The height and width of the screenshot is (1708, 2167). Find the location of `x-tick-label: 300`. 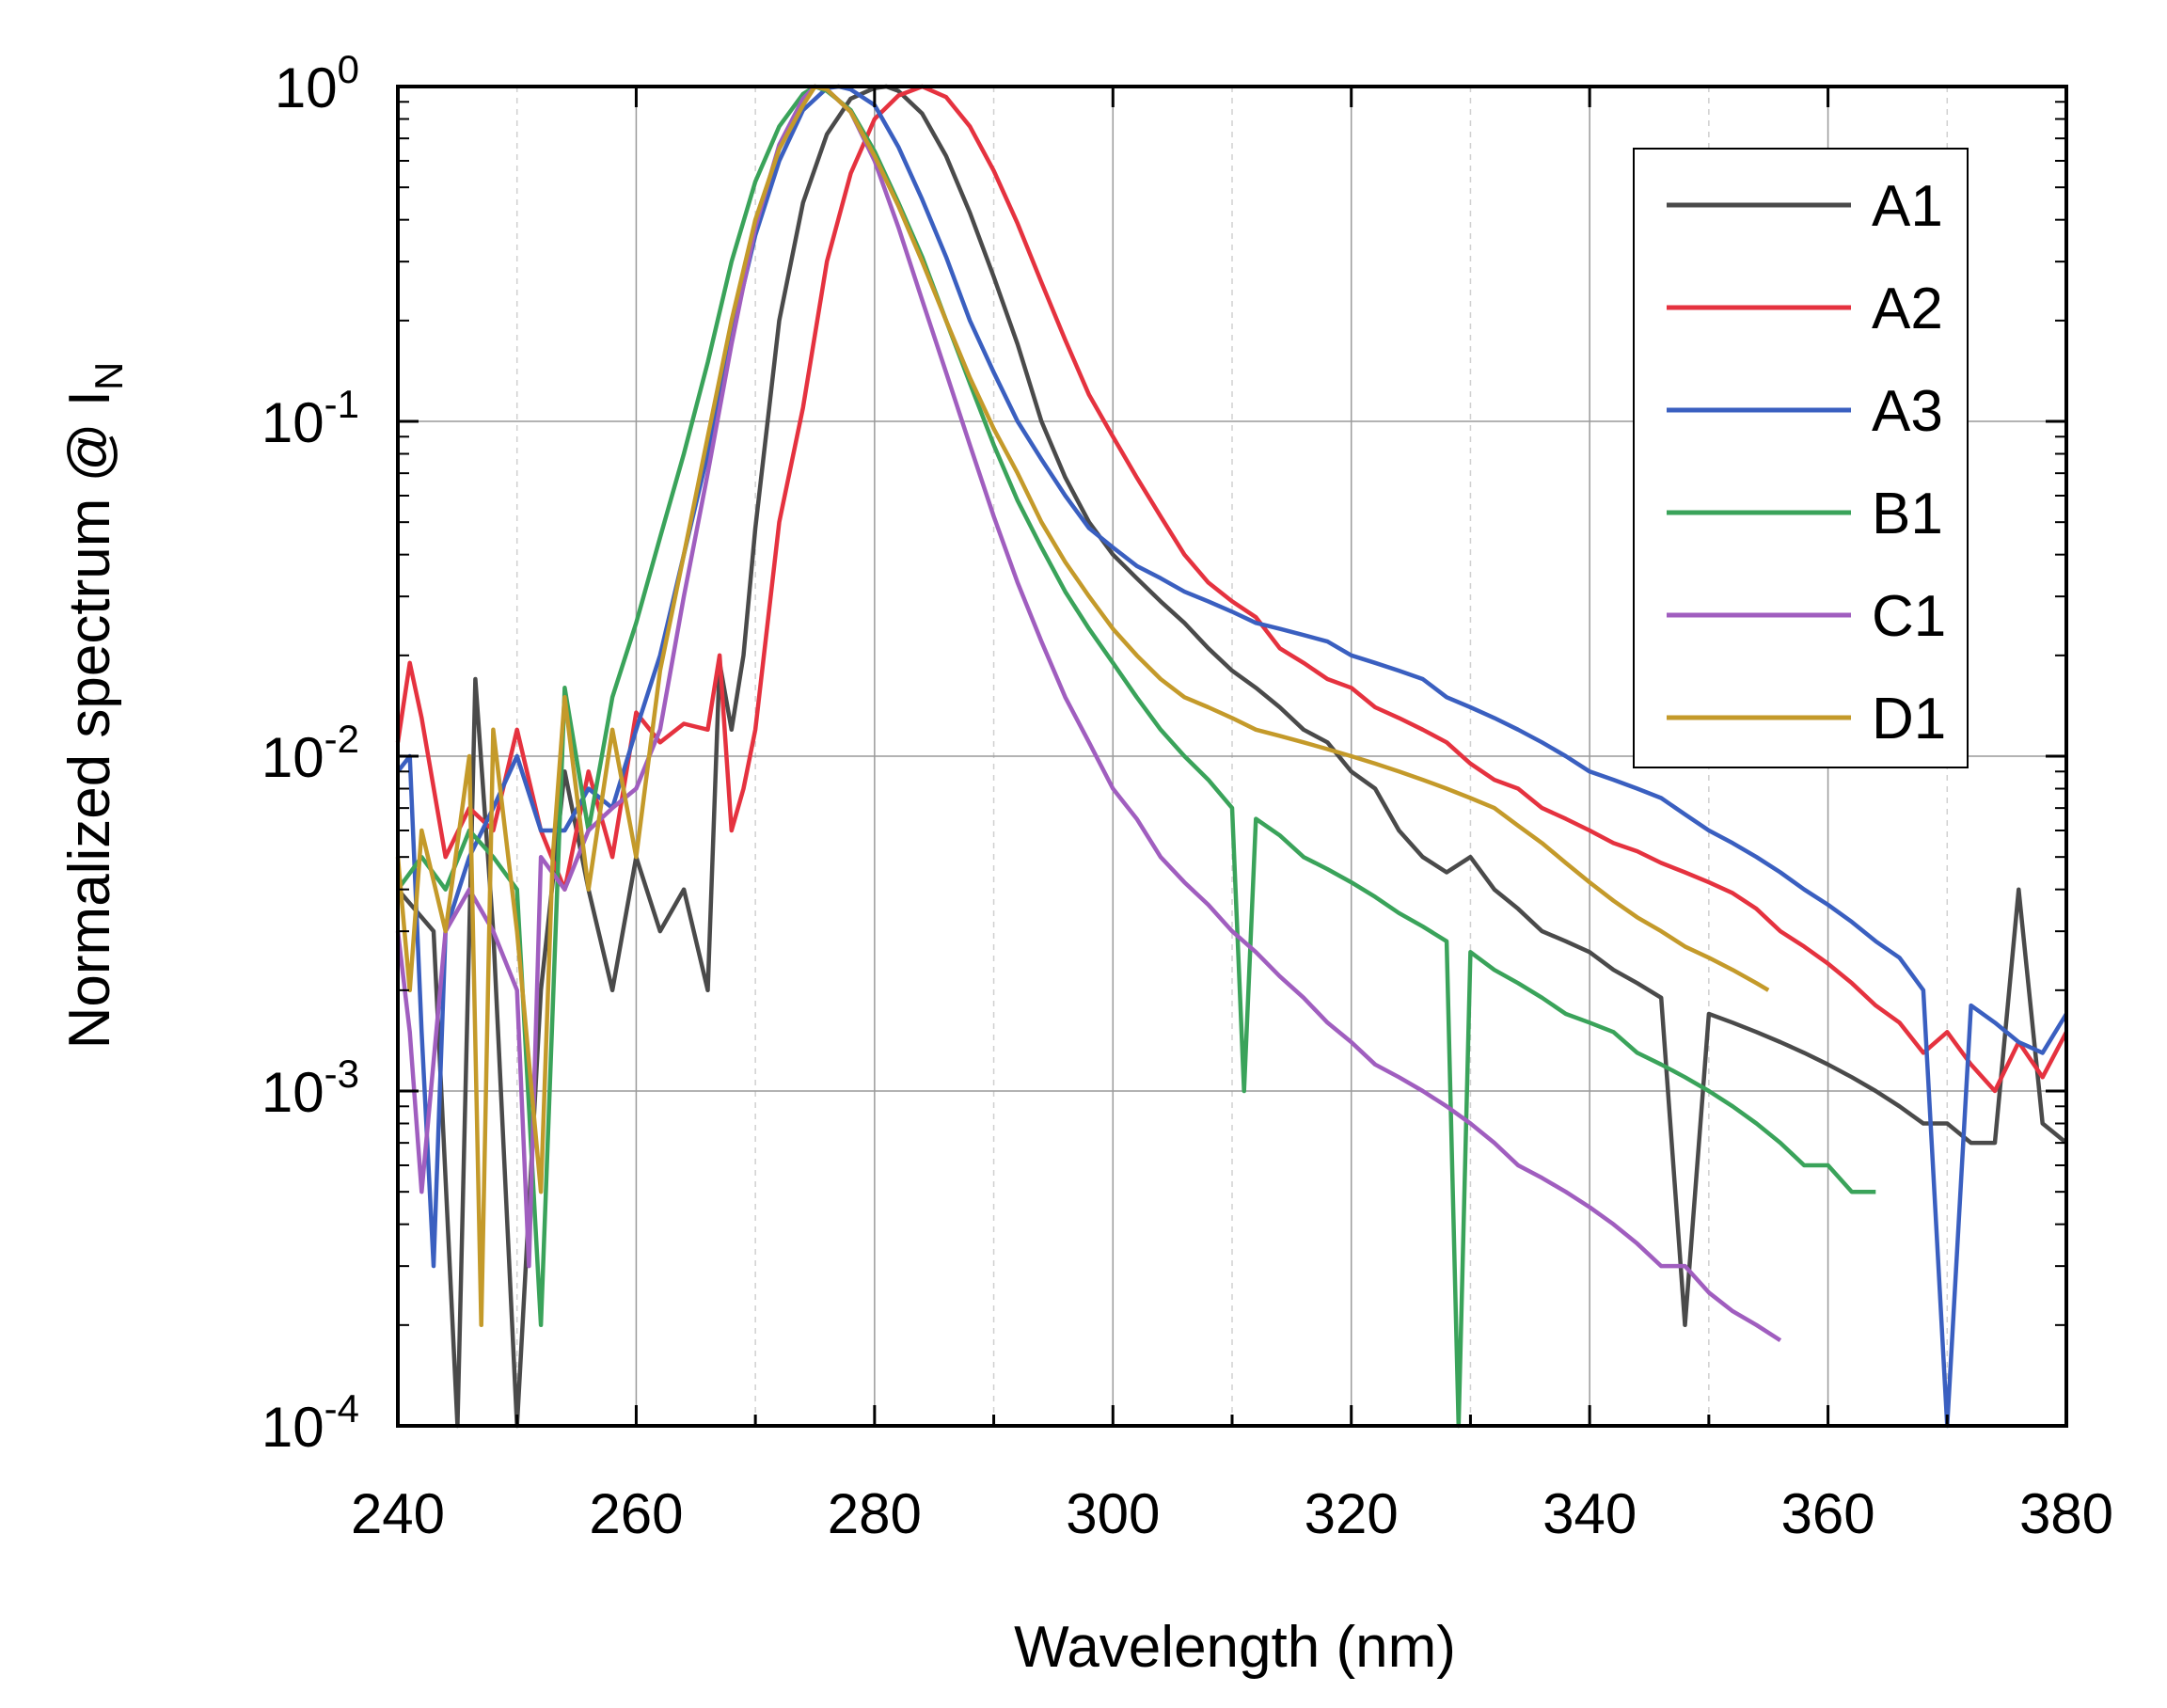

x-tick-label: 300 is located at coordinates (1113, 1513).